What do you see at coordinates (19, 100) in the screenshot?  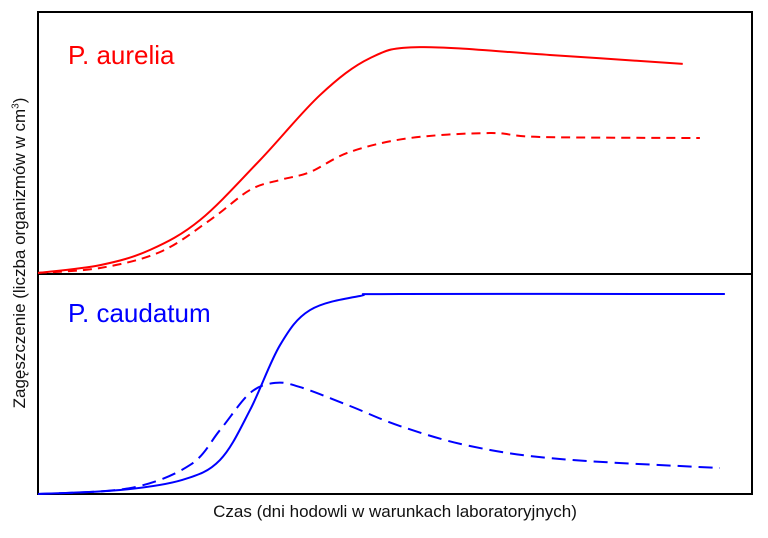 I see `y-axis-label-end: )` at bounding box center [19, 100].